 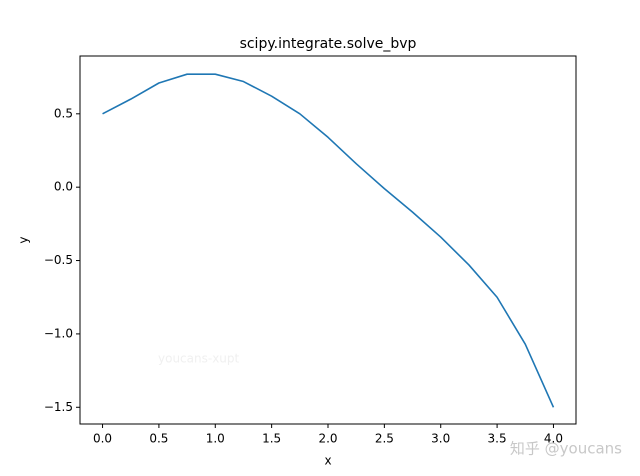 I want to click on y-tick-label: 0.5, so click(x=63, y=113).